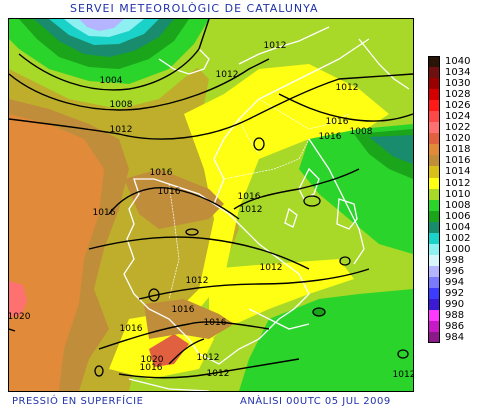 This screenshot has width=485, height=415. Describe the element at coordinates (458, 95) in the screenshot. I see `legend-label: 1028` at that location.